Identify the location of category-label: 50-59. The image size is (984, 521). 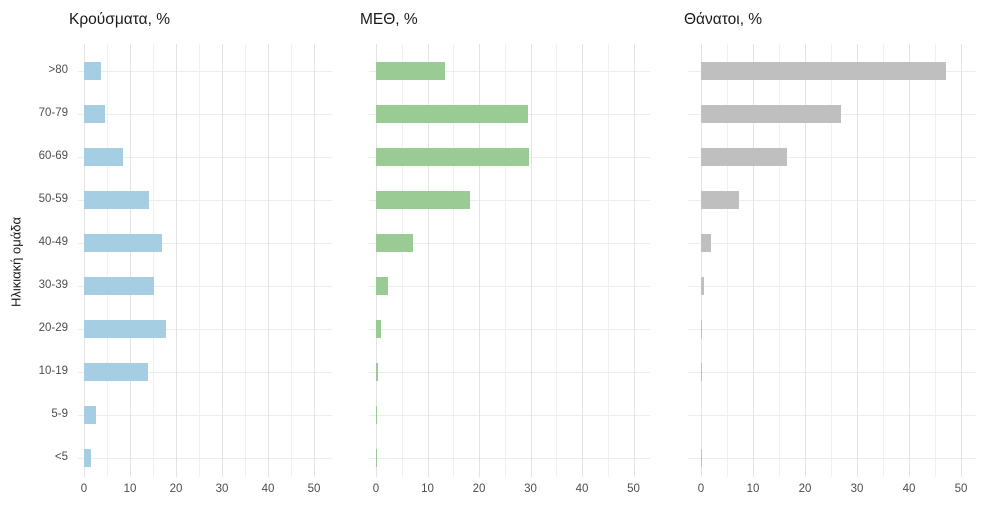
(53, 199).